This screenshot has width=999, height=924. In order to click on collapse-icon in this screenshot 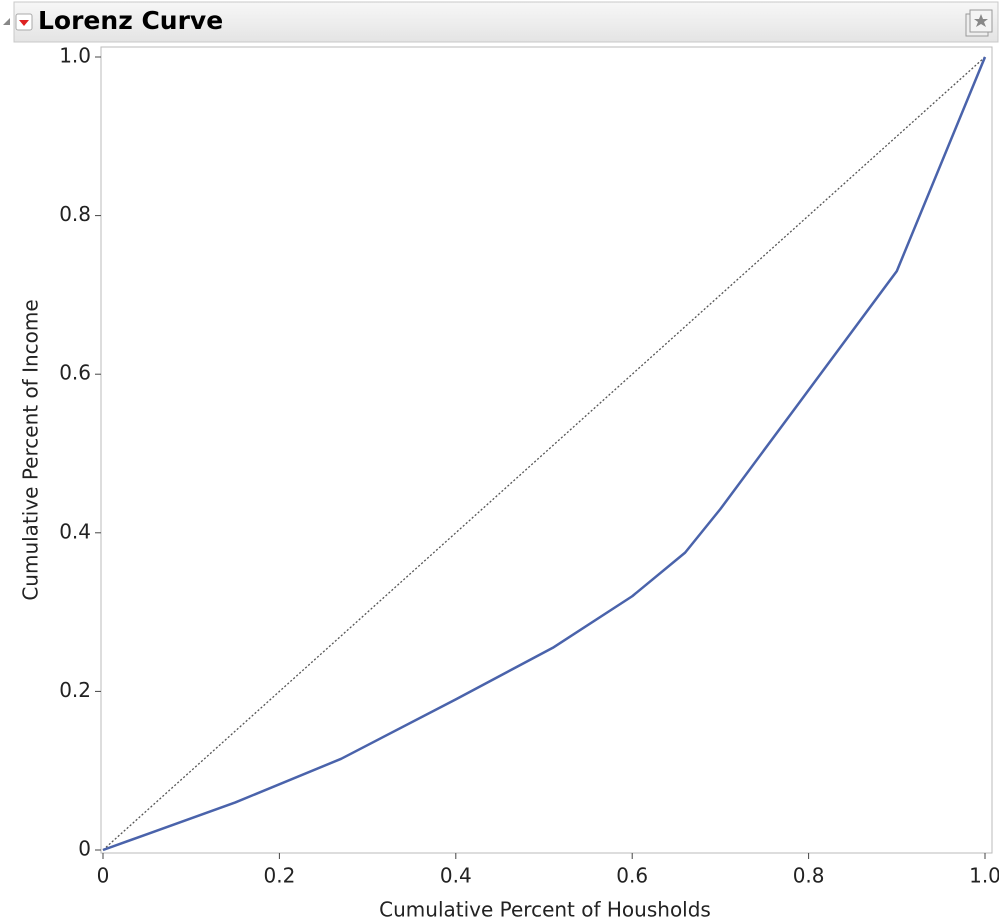, I will do `click(6, 21)`.